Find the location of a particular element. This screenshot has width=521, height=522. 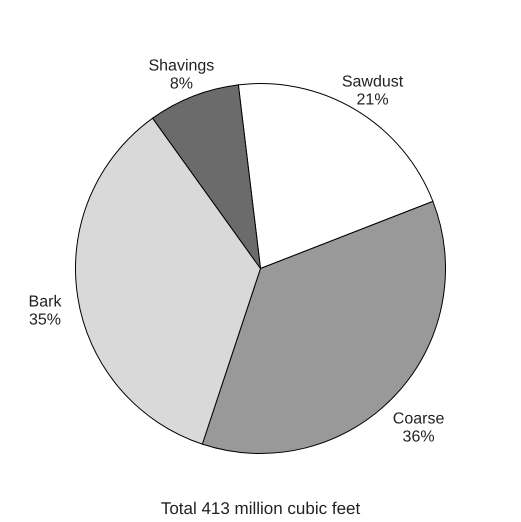

text: Total 413 million cubic feet is located at coordinates (260, 508).